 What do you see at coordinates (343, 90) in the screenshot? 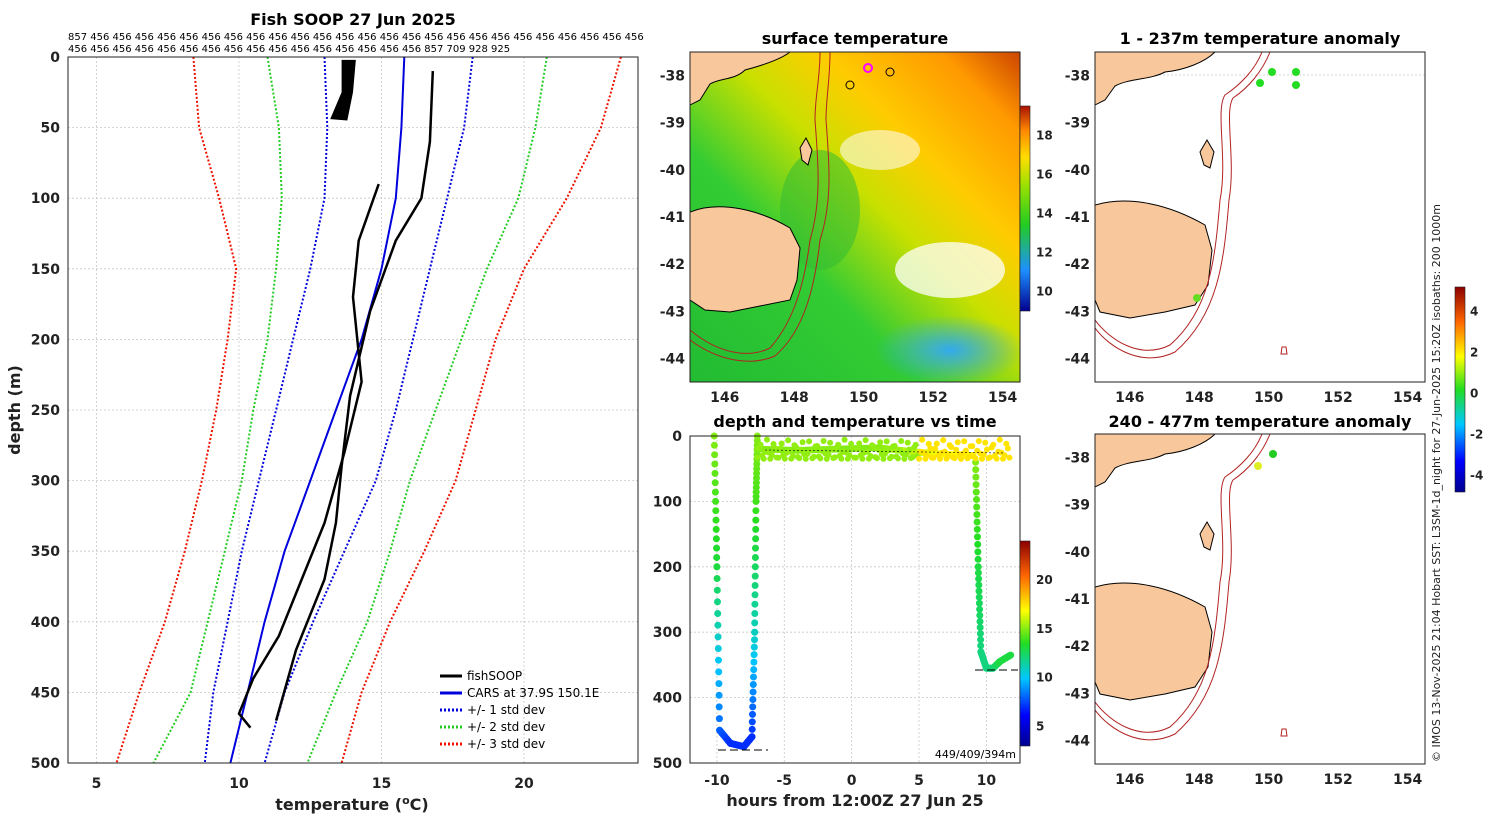
I see `profile-surface-samples` at bounding box center [343, 90].